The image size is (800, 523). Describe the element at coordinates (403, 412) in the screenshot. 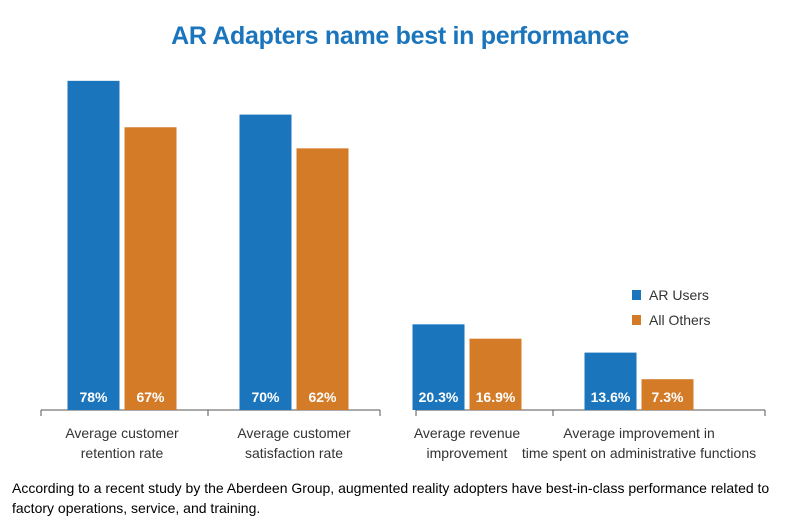

I see `axes` at that location.